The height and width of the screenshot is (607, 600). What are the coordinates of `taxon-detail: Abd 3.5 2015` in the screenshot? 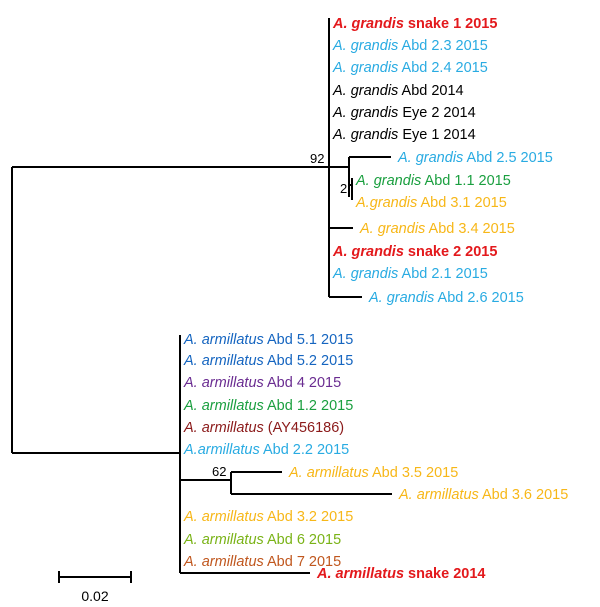 It's located at (414, 473).